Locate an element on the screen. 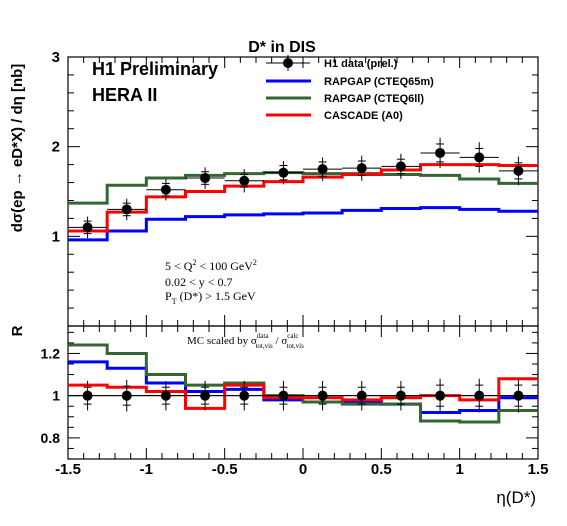  header-h1-preliminary: H1 Preliminary is located at coordinates (155, 69).